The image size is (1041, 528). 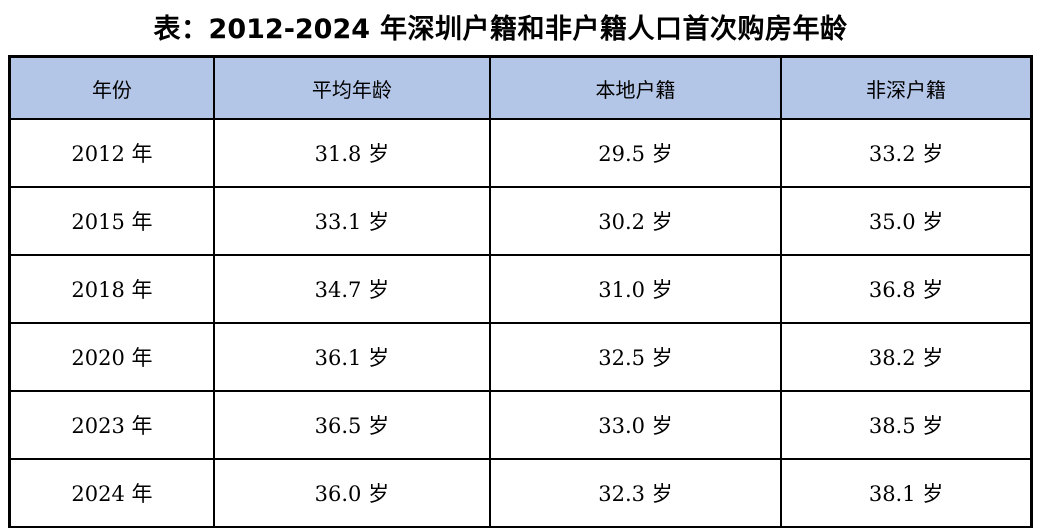 What do you see at coordinates (906, 425) in the screenshot?
I see `cell-non-shenzhen-age: 38.5 岁` at bounding box center [906, 425].